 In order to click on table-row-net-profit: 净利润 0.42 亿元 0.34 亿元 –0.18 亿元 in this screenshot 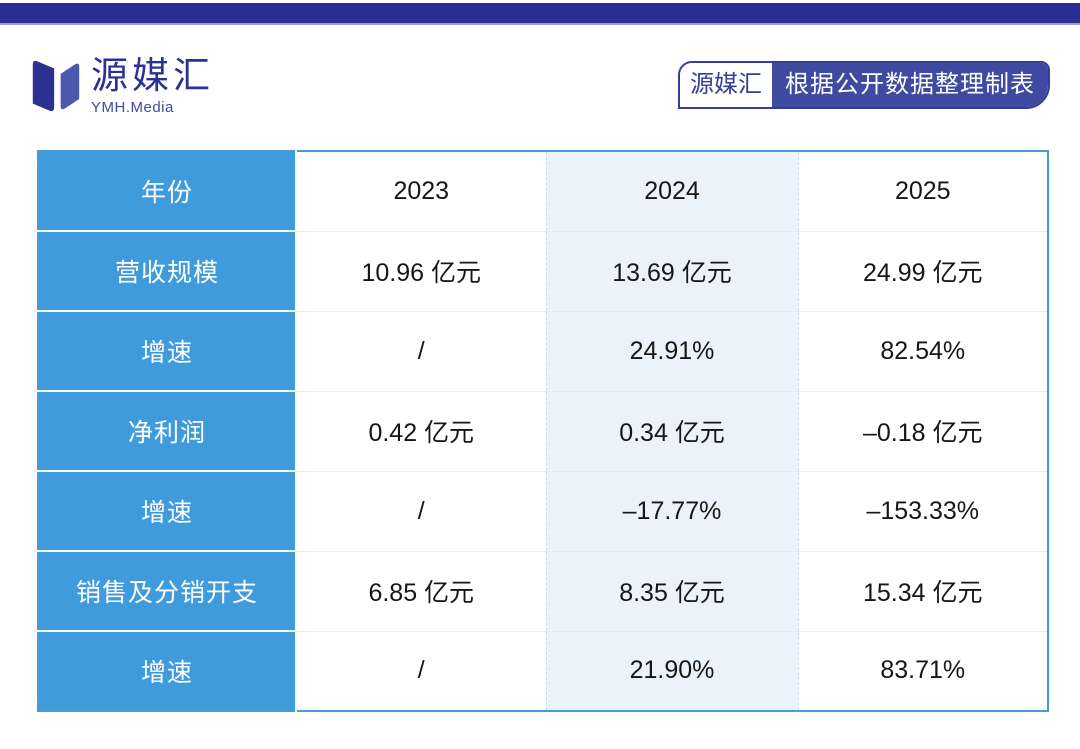, I will do `click(543, 431)`.